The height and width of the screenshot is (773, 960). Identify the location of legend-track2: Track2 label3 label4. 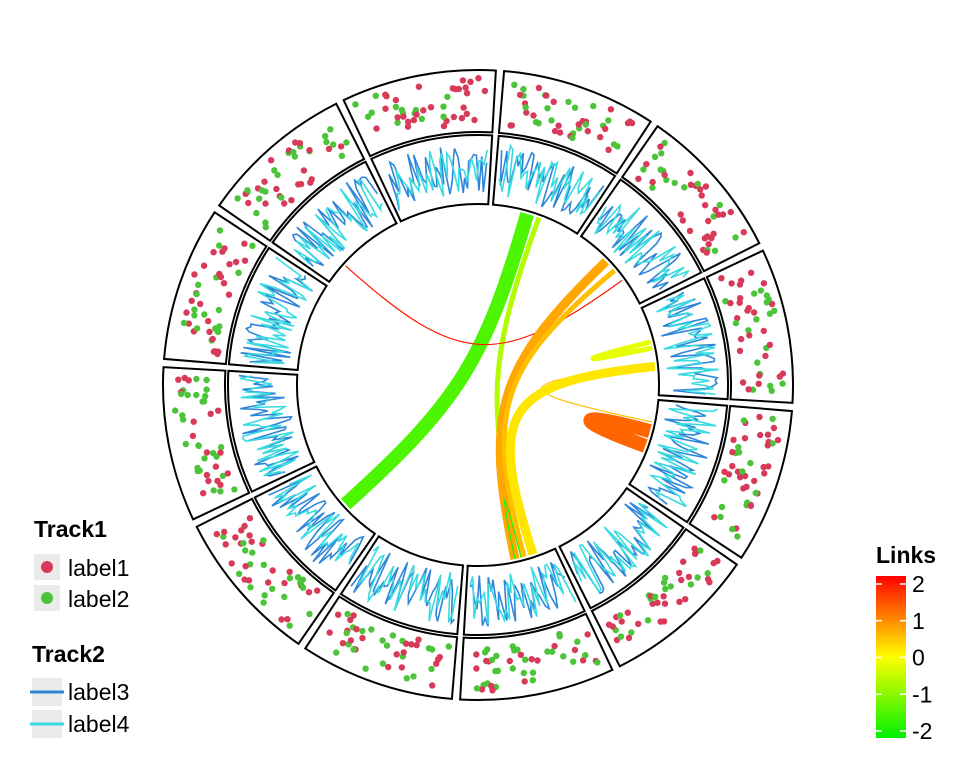
(80, 689).